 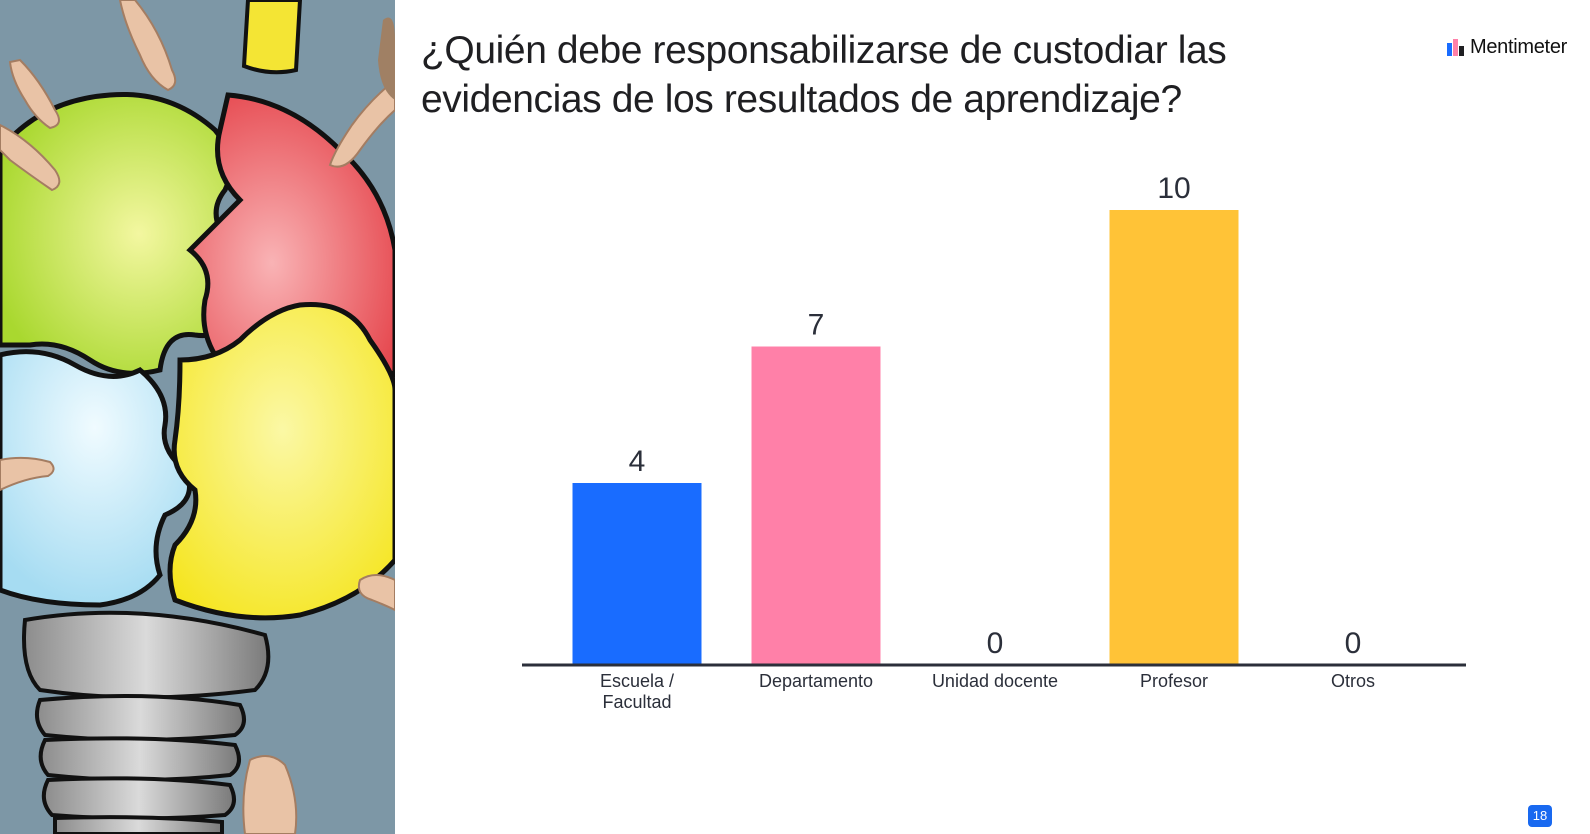 I want to click on brand-name: Mentimeter, so click(x=1518, y=47).